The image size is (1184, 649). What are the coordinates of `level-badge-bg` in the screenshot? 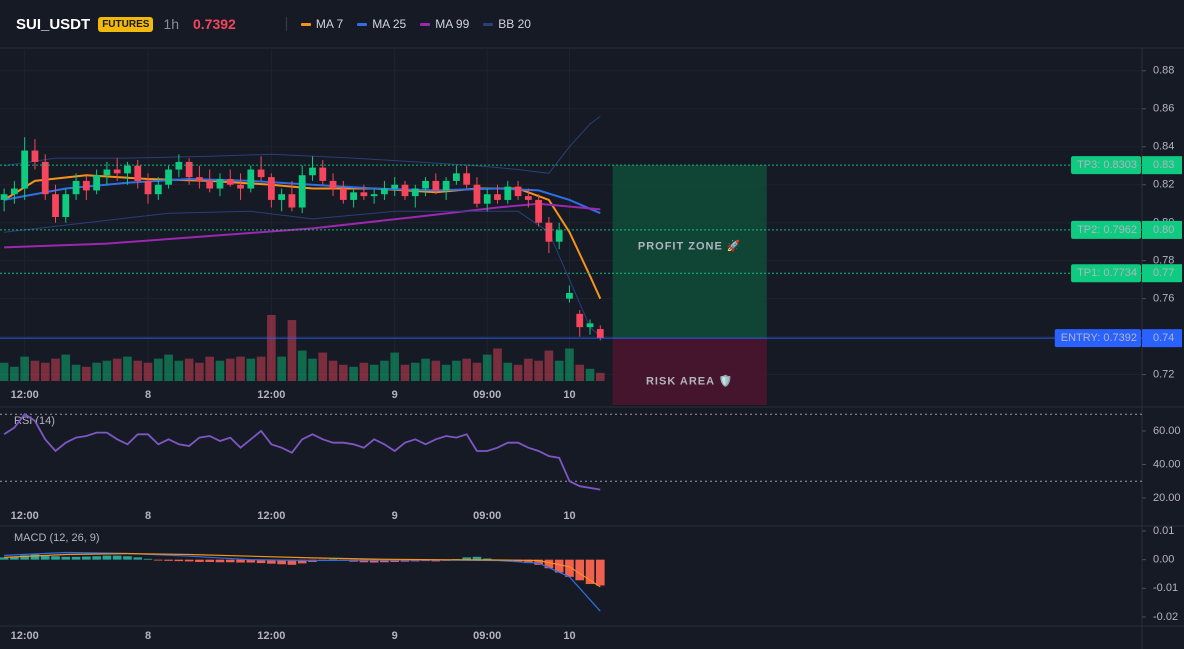 It's located at (1106, 273).